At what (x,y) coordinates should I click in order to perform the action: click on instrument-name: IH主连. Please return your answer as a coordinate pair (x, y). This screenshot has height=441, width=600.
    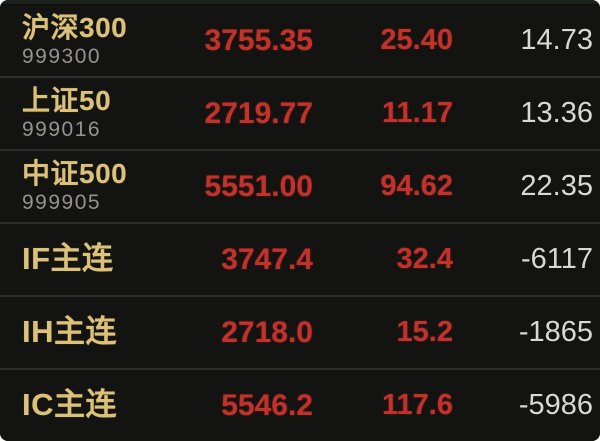
    Looking at the image, I should click on (69, 332).